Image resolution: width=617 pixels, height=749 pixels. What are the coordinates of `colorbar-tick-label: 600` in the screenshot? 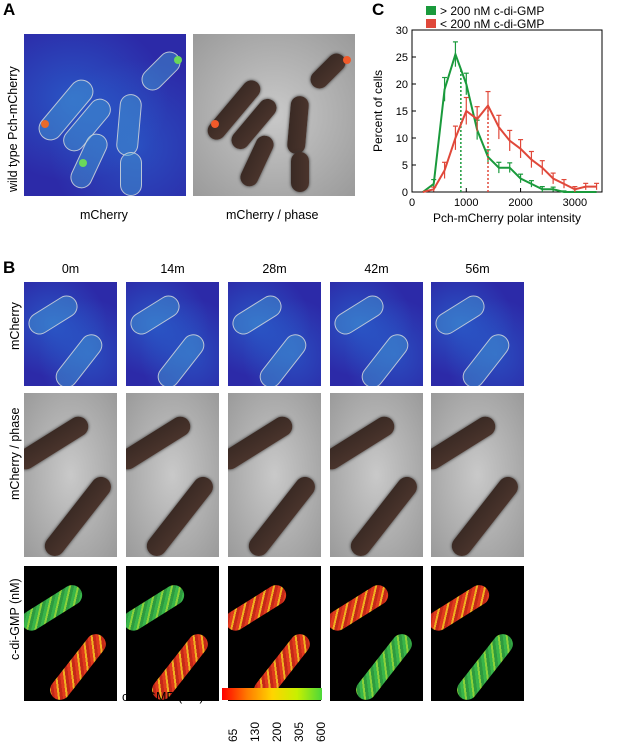 It's located at (321, 731).